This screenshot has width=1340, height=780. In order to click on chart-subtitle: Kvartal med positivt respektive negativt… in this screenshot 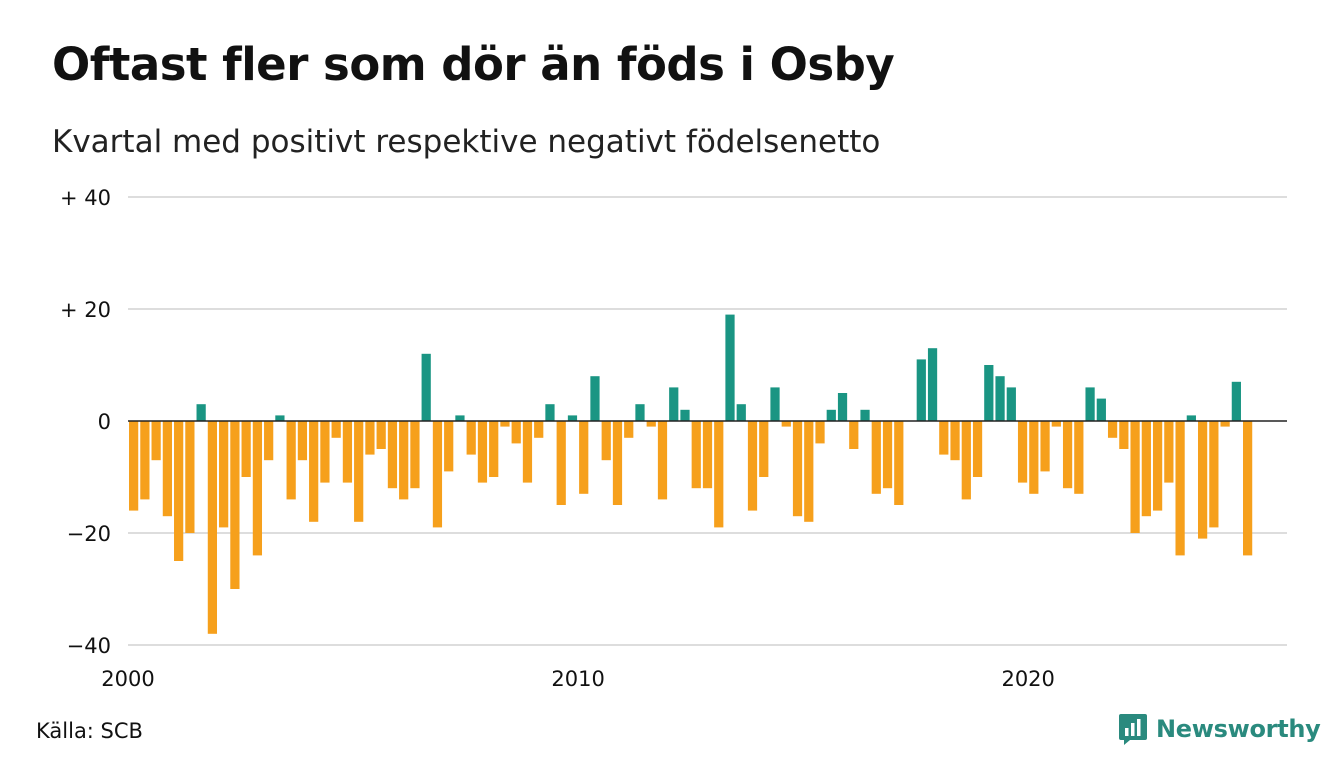, I will do `click(466, 142)`.